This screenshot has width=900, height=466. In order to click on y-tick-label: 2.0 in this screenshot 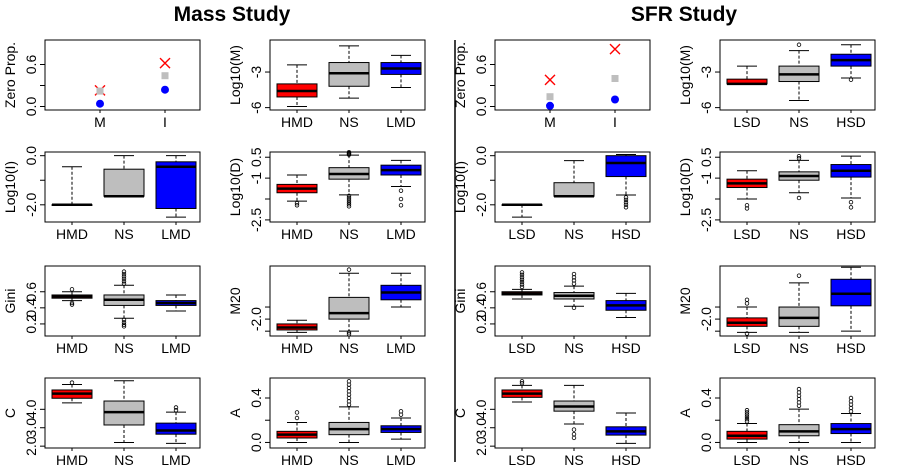, I will do `click(481, 446)`.